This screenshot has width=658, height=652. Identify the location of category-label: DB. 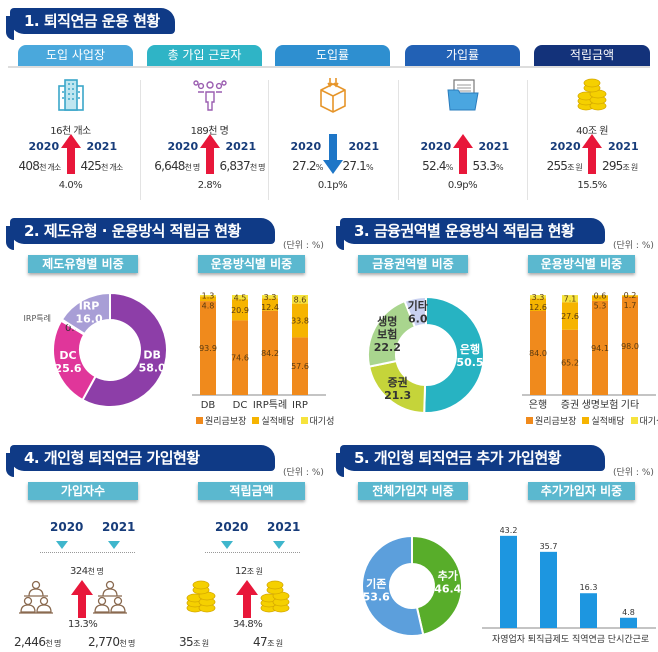
(208, 405).